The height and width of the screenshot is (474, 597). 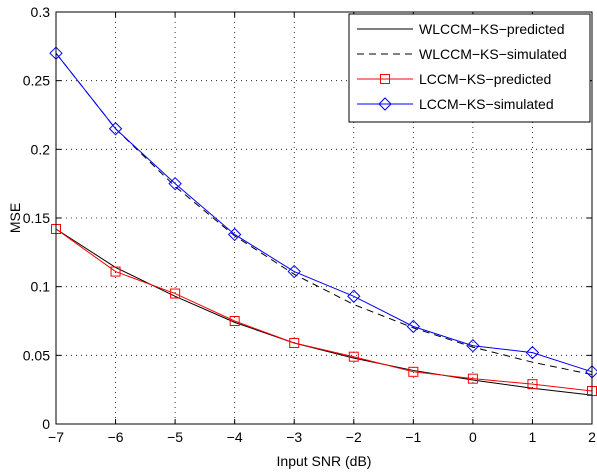 I want to click on x-tick-label: −6, so click(x=116, y=437).